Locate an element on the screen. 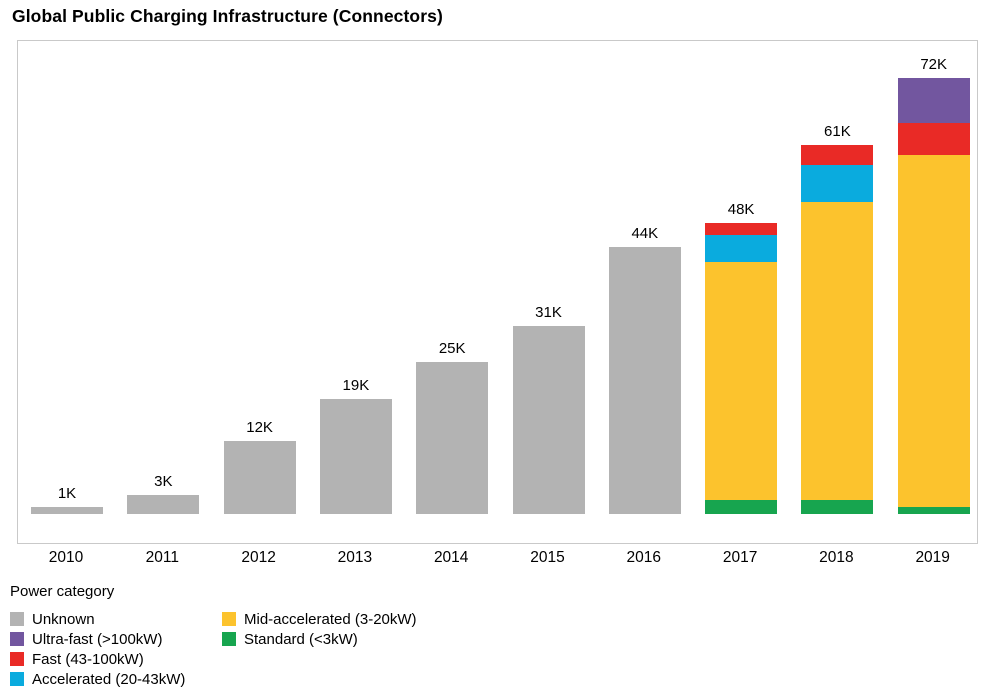 The image size is (1000, 698). legend-item-mid-accelerated: Mid-accelerated (3-20kW) is located at coordinates (319, 619).